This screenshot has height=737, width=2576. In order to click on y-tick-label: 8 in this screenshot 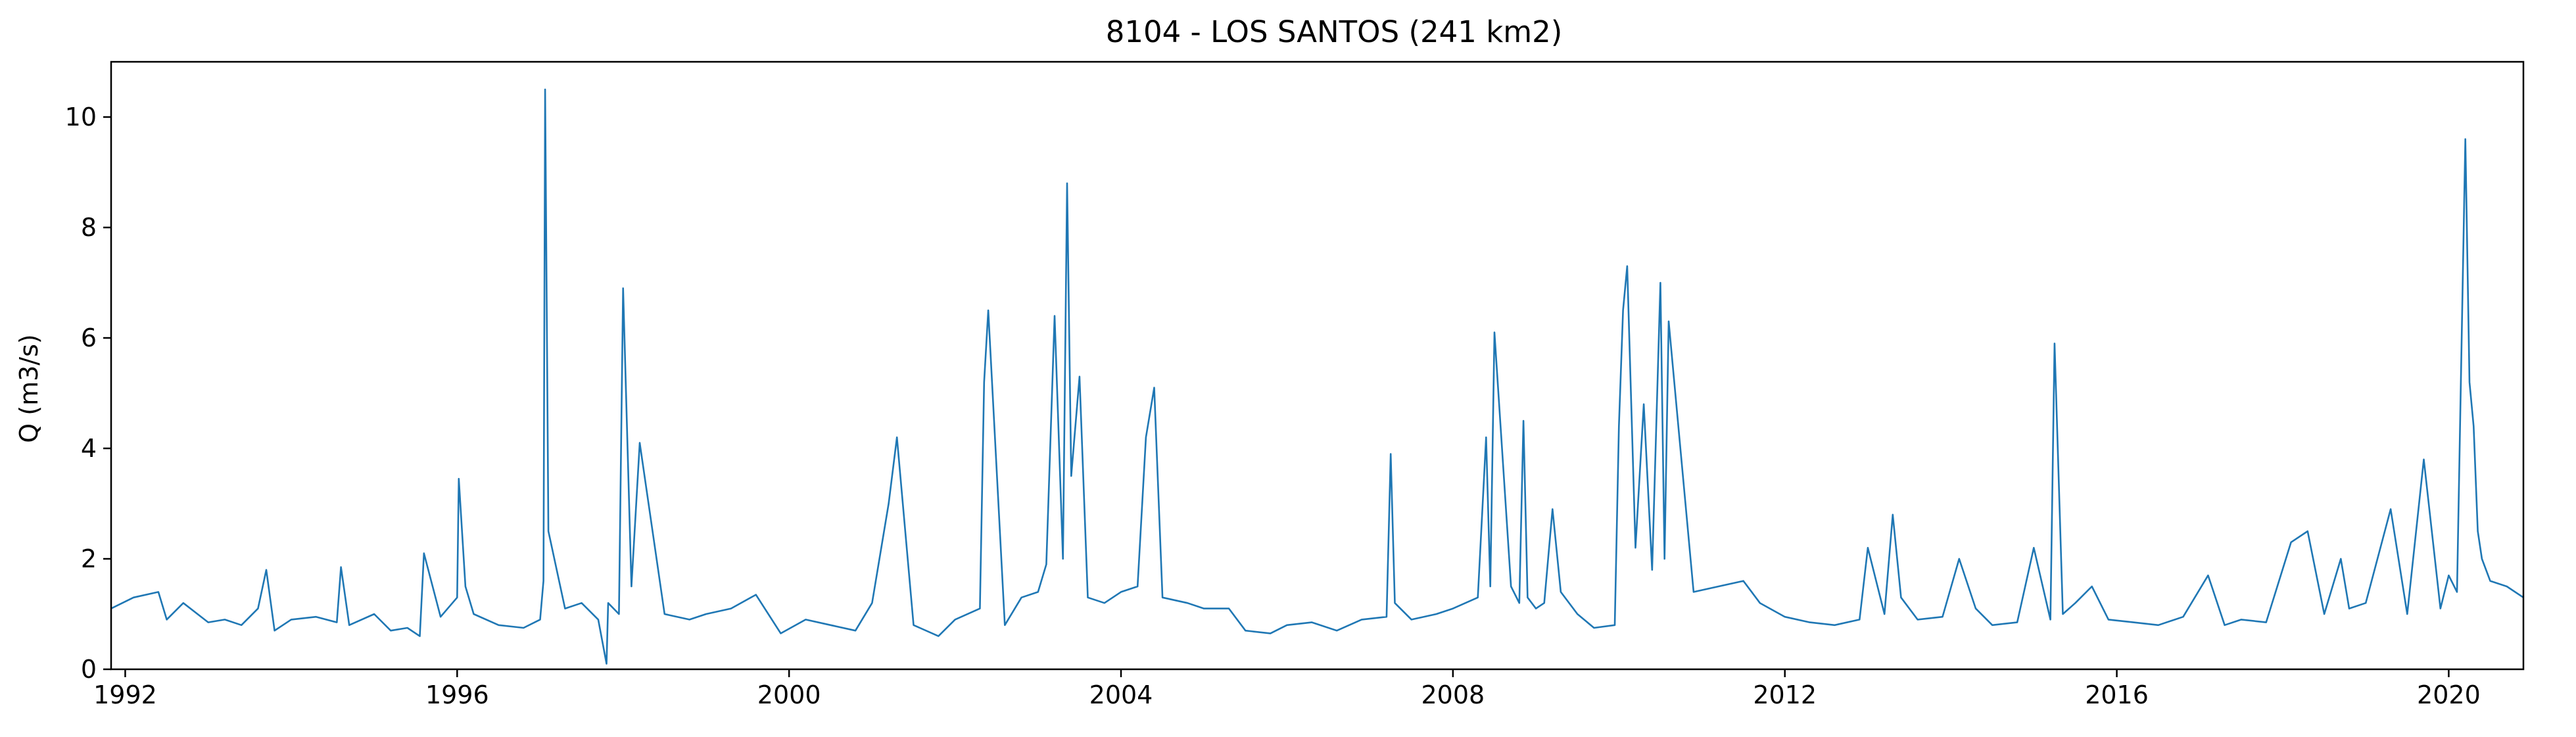, I will do `click(89, 227)`.